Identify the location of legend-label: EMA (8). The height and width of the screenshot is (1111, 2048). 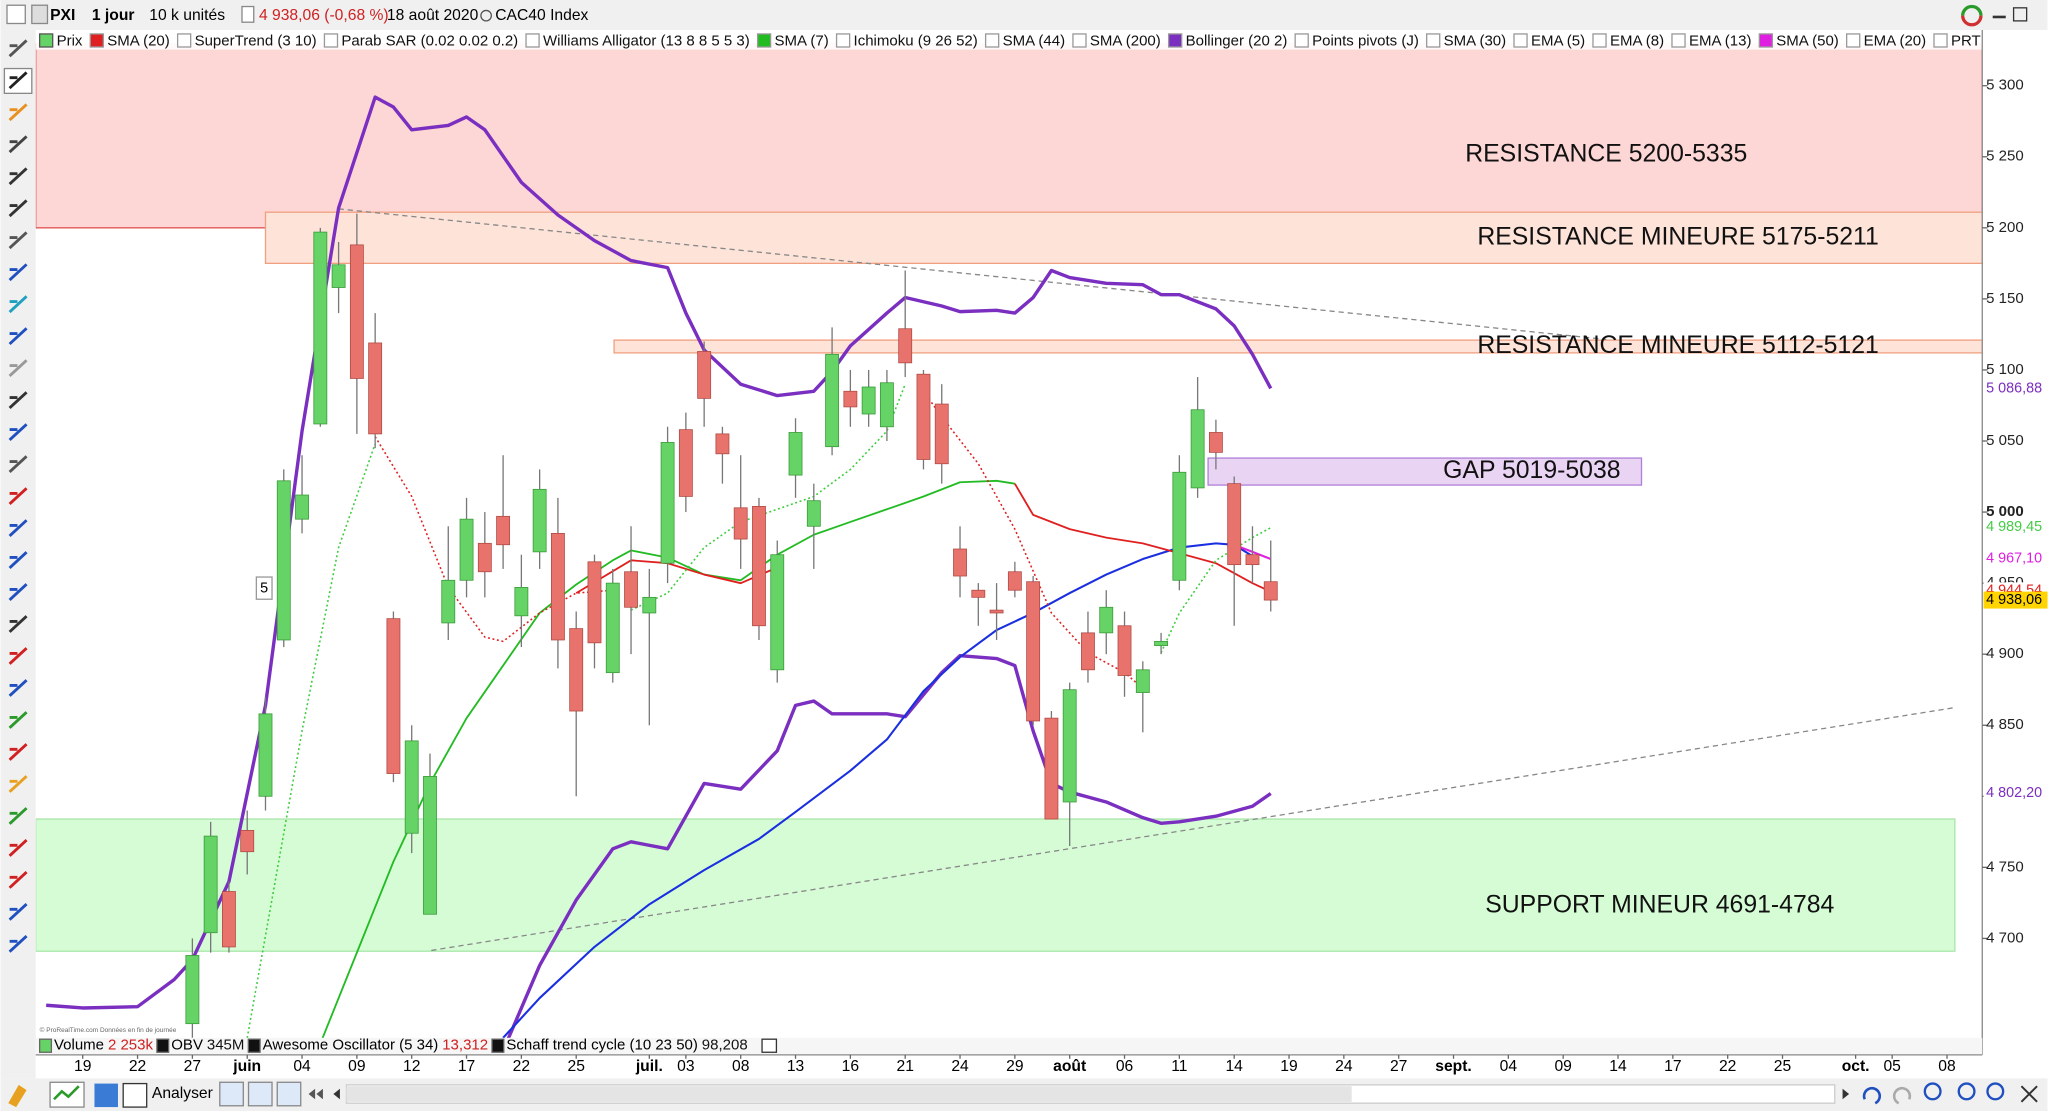
(1637, 41).